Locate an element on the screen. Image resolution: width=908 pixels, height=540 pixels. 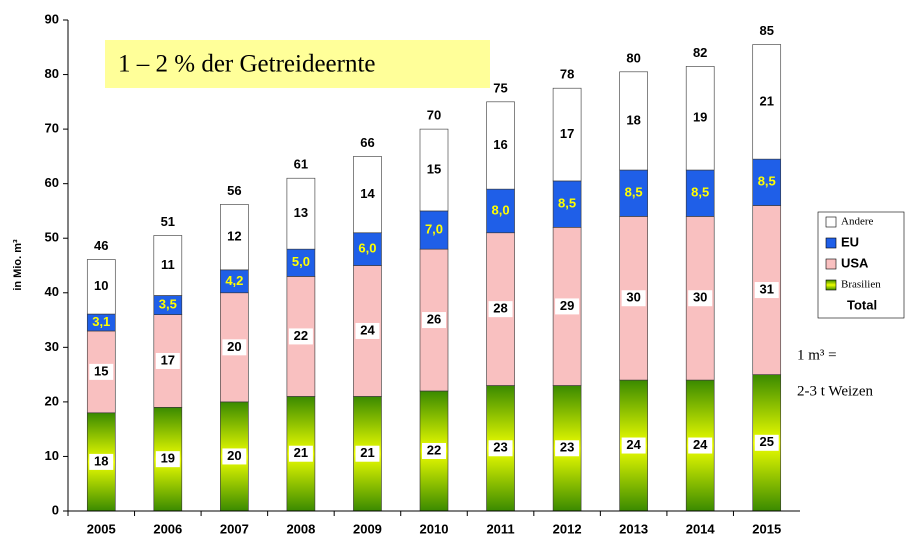
data-label: 18 is located at coordinates (101, 460).